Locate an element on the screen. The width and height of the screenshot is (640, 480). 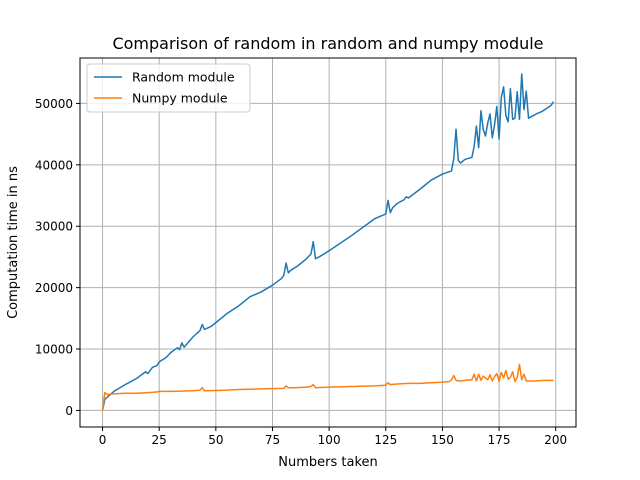
x-axis-label: Numbers taken is located at coordinates (328, 462).